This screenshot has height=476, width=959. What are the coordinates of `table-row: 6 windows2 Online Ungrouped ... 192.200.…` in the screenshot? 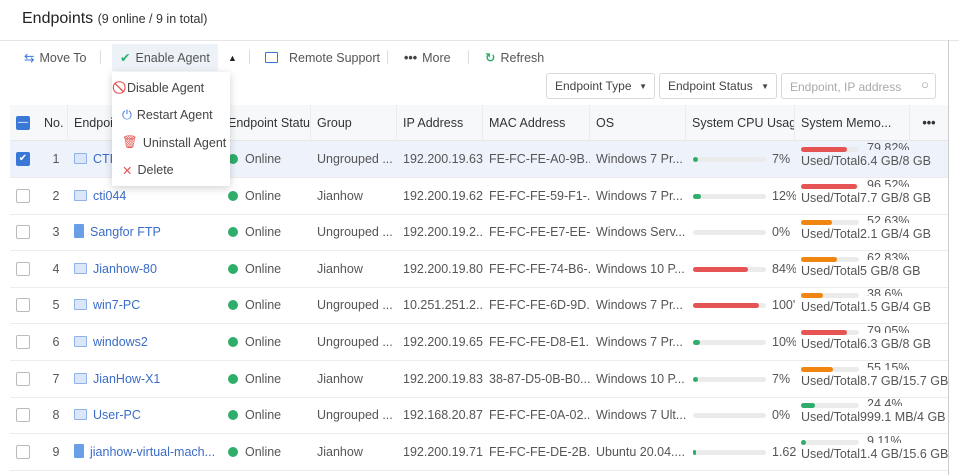 It's located at (479, 342).